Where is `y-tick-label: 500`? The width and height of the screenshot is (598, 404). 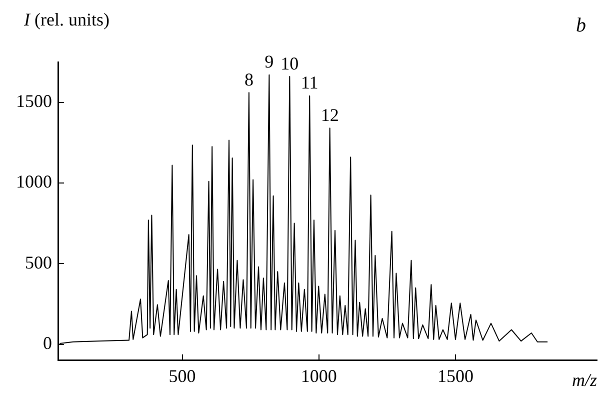
y-tick-label: 500 is located at coordinates (38, 262).